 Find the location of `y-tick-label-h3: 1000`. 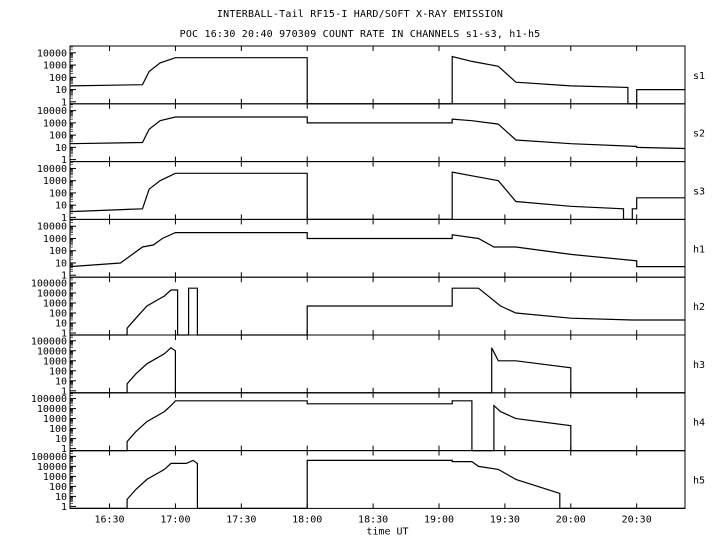

y-tick-label-h3: 1000 is located at coordinates (55, 361).